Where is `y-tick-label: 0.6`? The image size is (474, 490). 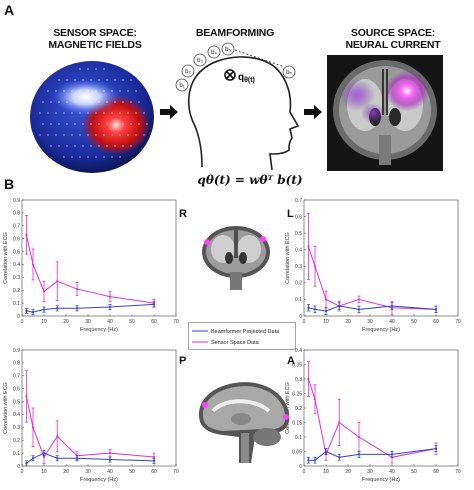 y-tick-label: 0.6 is located at coordinates (16, 239).